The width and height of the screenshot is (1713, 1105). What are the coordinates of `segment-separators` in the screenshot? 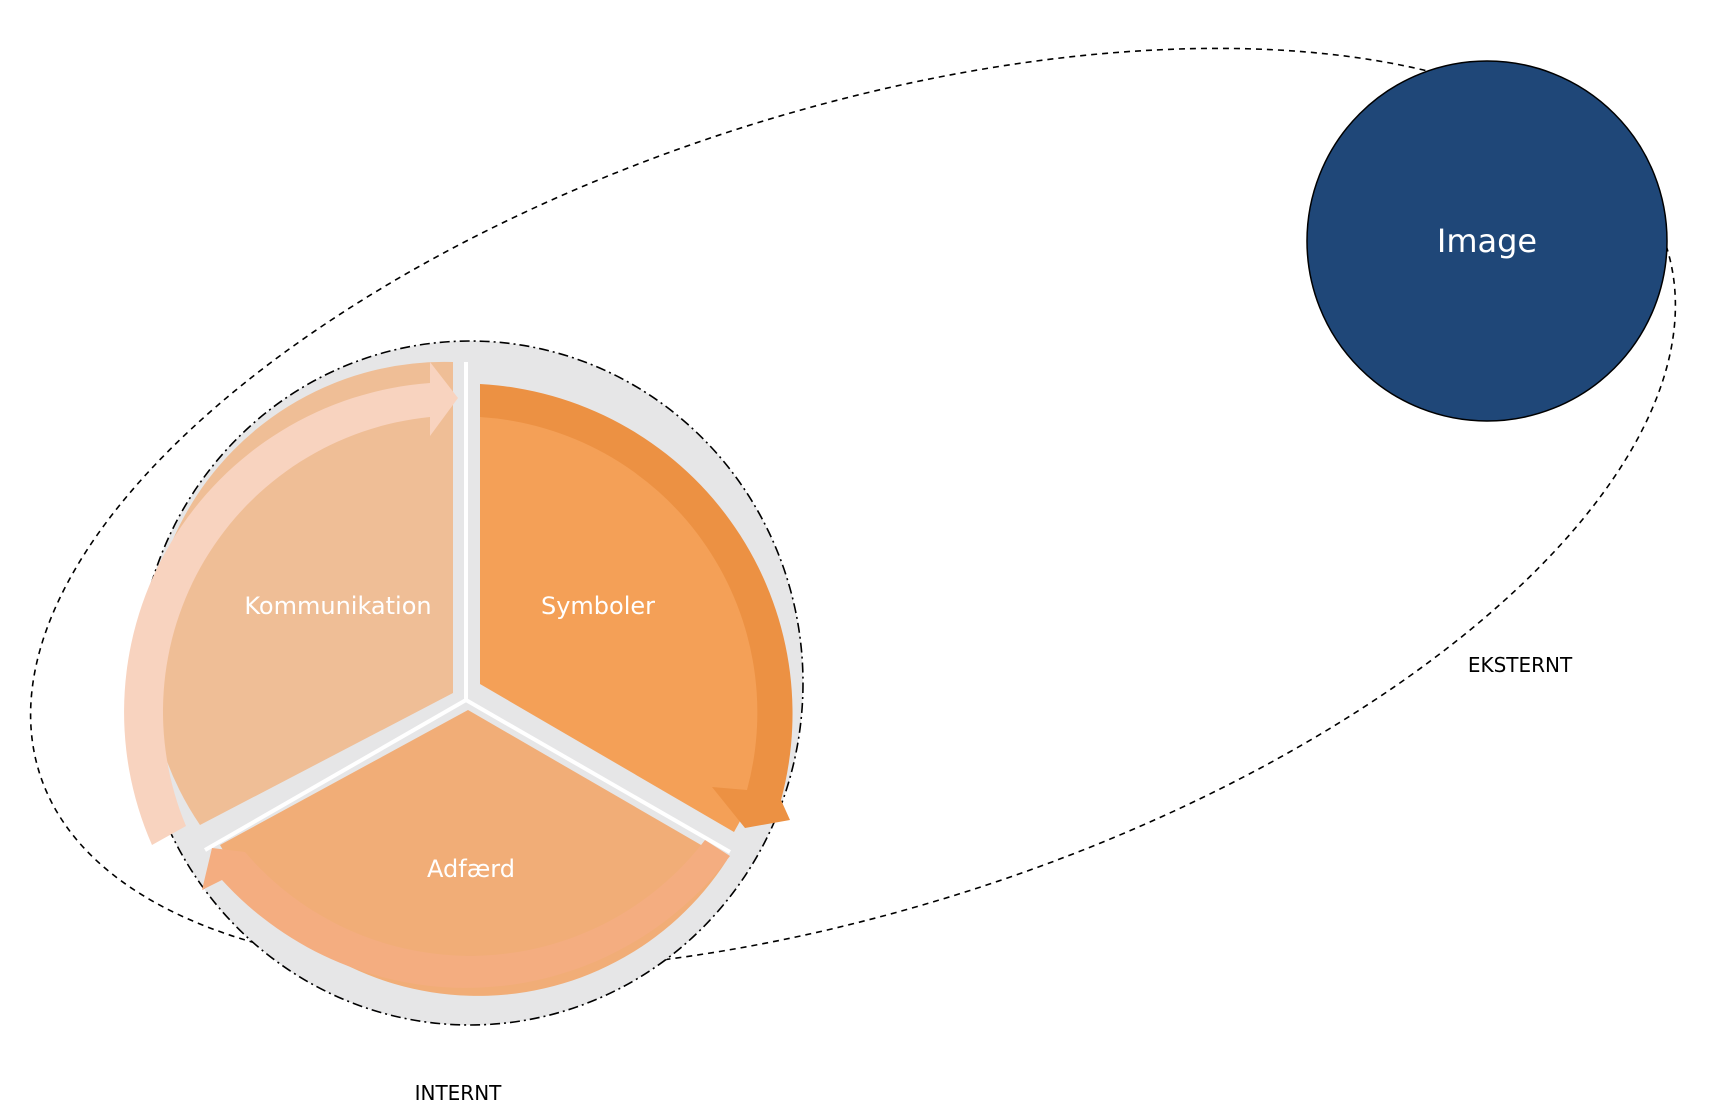 It's located at (467, 608).